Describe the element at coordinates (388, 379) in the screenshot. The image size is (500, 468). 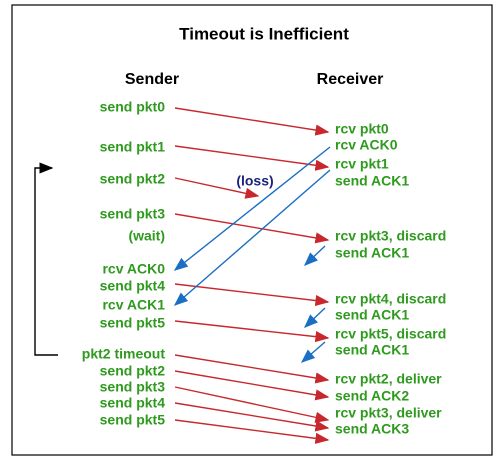
I see `receiver-label: rcv pkt2, deliver` at that location.